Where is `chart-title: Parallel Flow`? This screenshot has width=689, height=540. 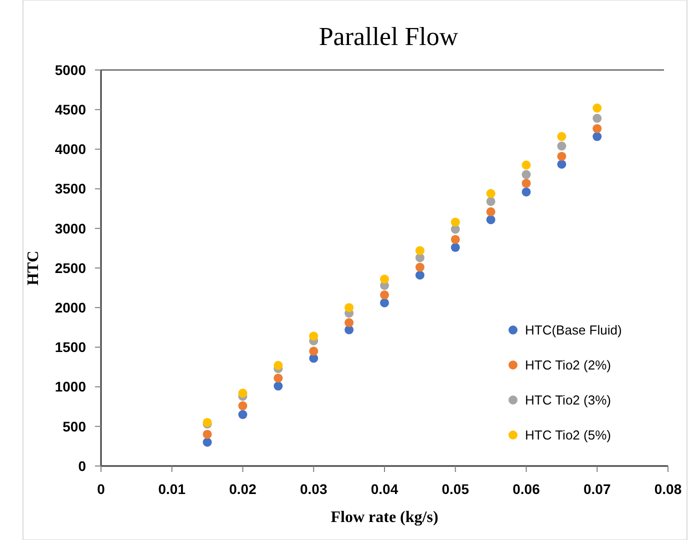 chart-title: Parallel Flow is located at coordinates (388, 36).